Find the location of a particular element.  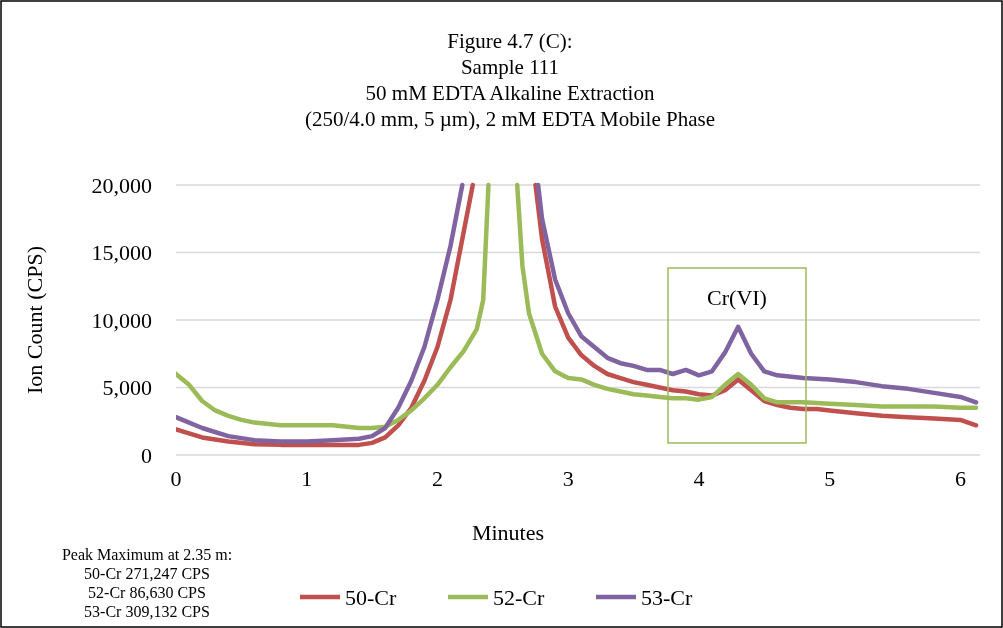

text: 52-Cr 86,630 CPS is located at coordinates (147, 592).